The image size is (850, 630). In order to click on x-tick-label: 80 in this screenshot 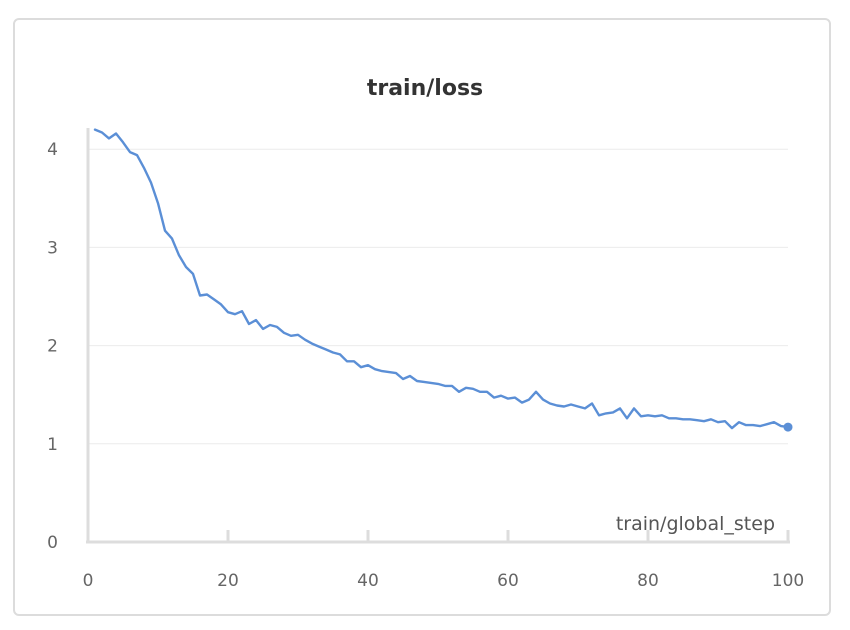, I will do `click(648, 581)`.